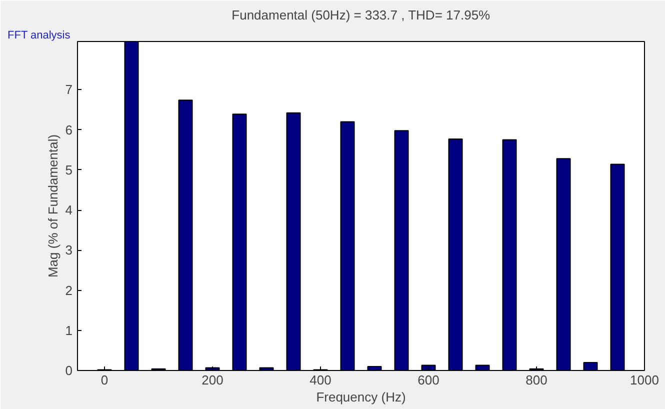 The width and height of the screenshot is (665, 409). Describe the element at coordinates (69, 130) in the screenshot. I see `y-tick-label: 6` at that location.